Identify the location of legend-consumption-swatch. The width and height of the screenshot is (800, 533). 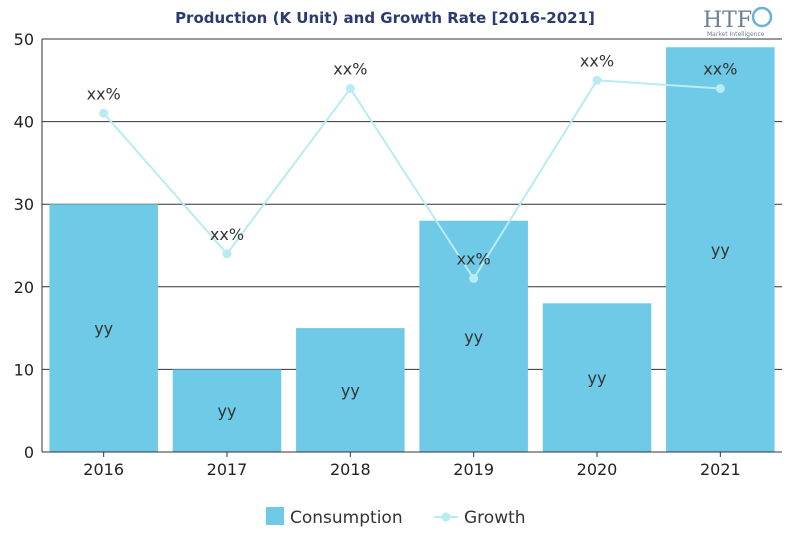
(275, 516).